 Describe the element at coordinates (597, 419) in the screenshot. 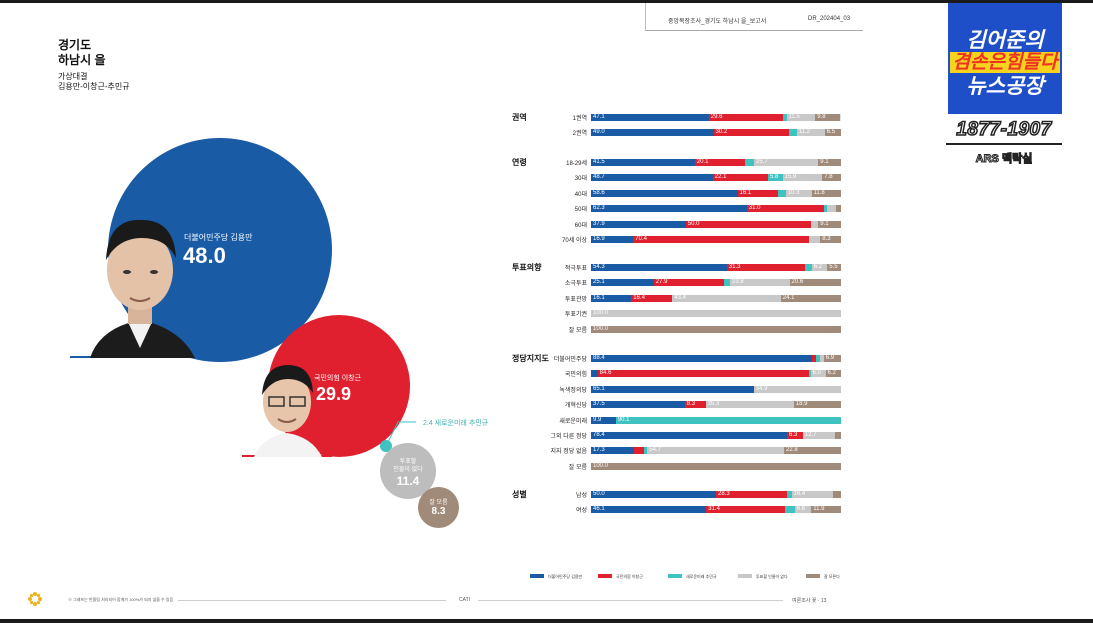

I see `data-label: 9.9` at that location.